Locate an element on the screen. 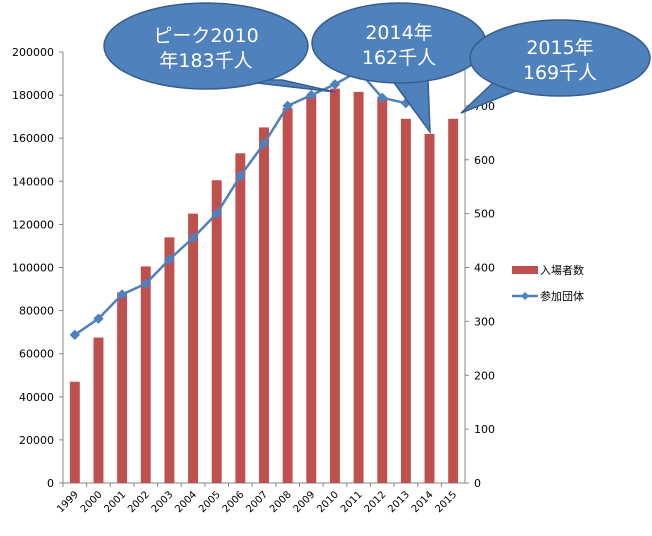  callout-text: 162千人 is located at coordinates (399, 58).